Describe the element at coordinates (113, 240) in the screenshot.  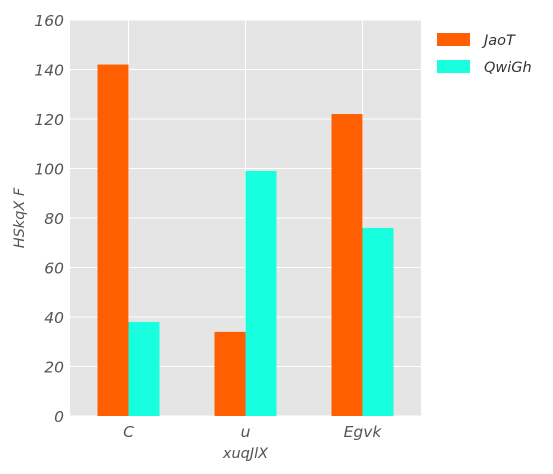
I see `bar-JaoT-C` at that location.